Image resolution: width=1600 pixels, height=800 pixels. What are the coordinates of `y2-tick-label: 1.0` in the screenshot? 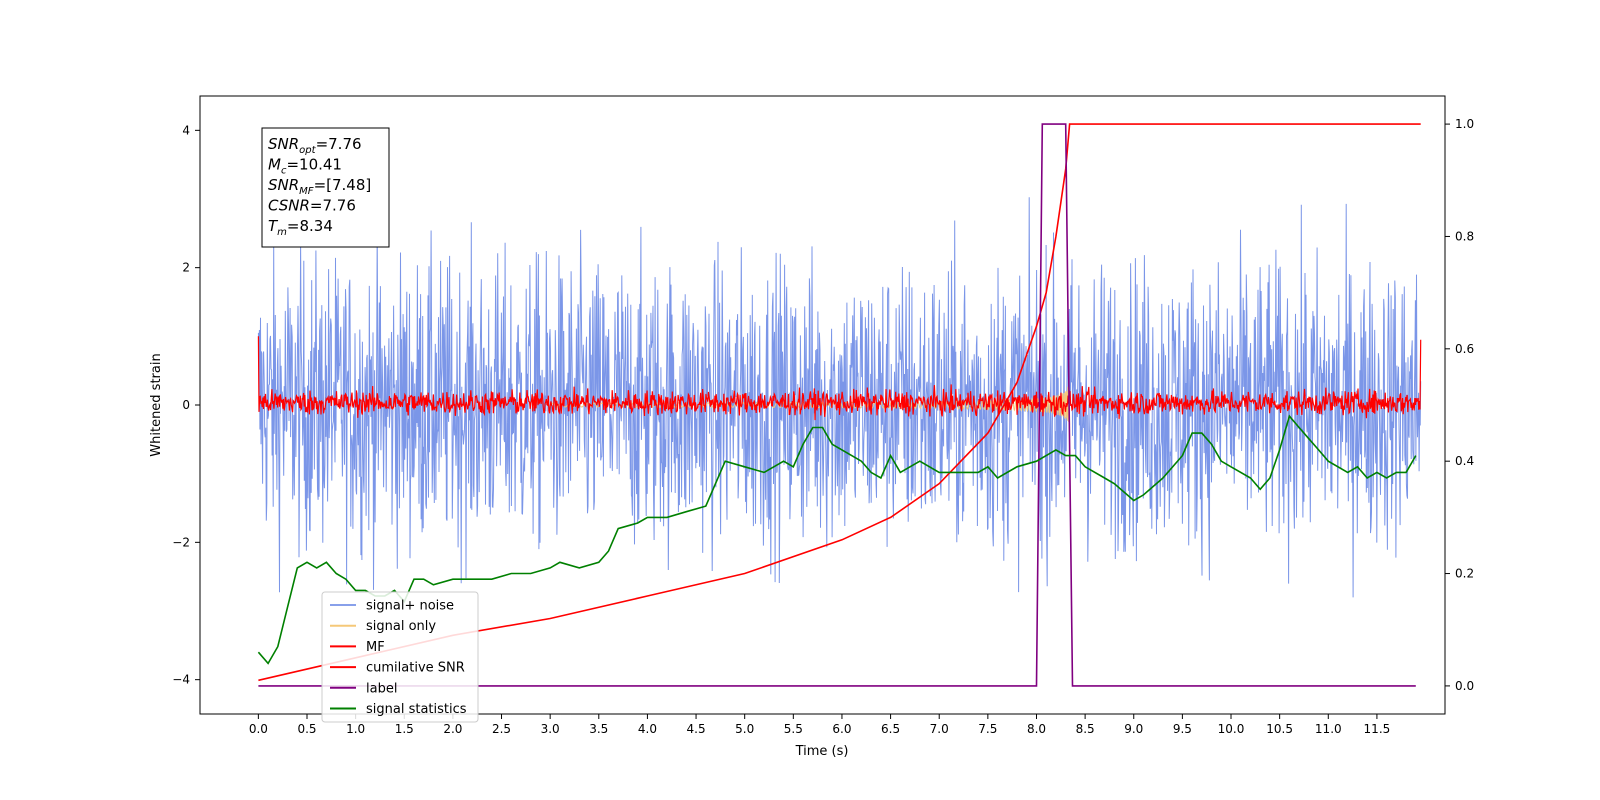 It's located at (1464, 124).